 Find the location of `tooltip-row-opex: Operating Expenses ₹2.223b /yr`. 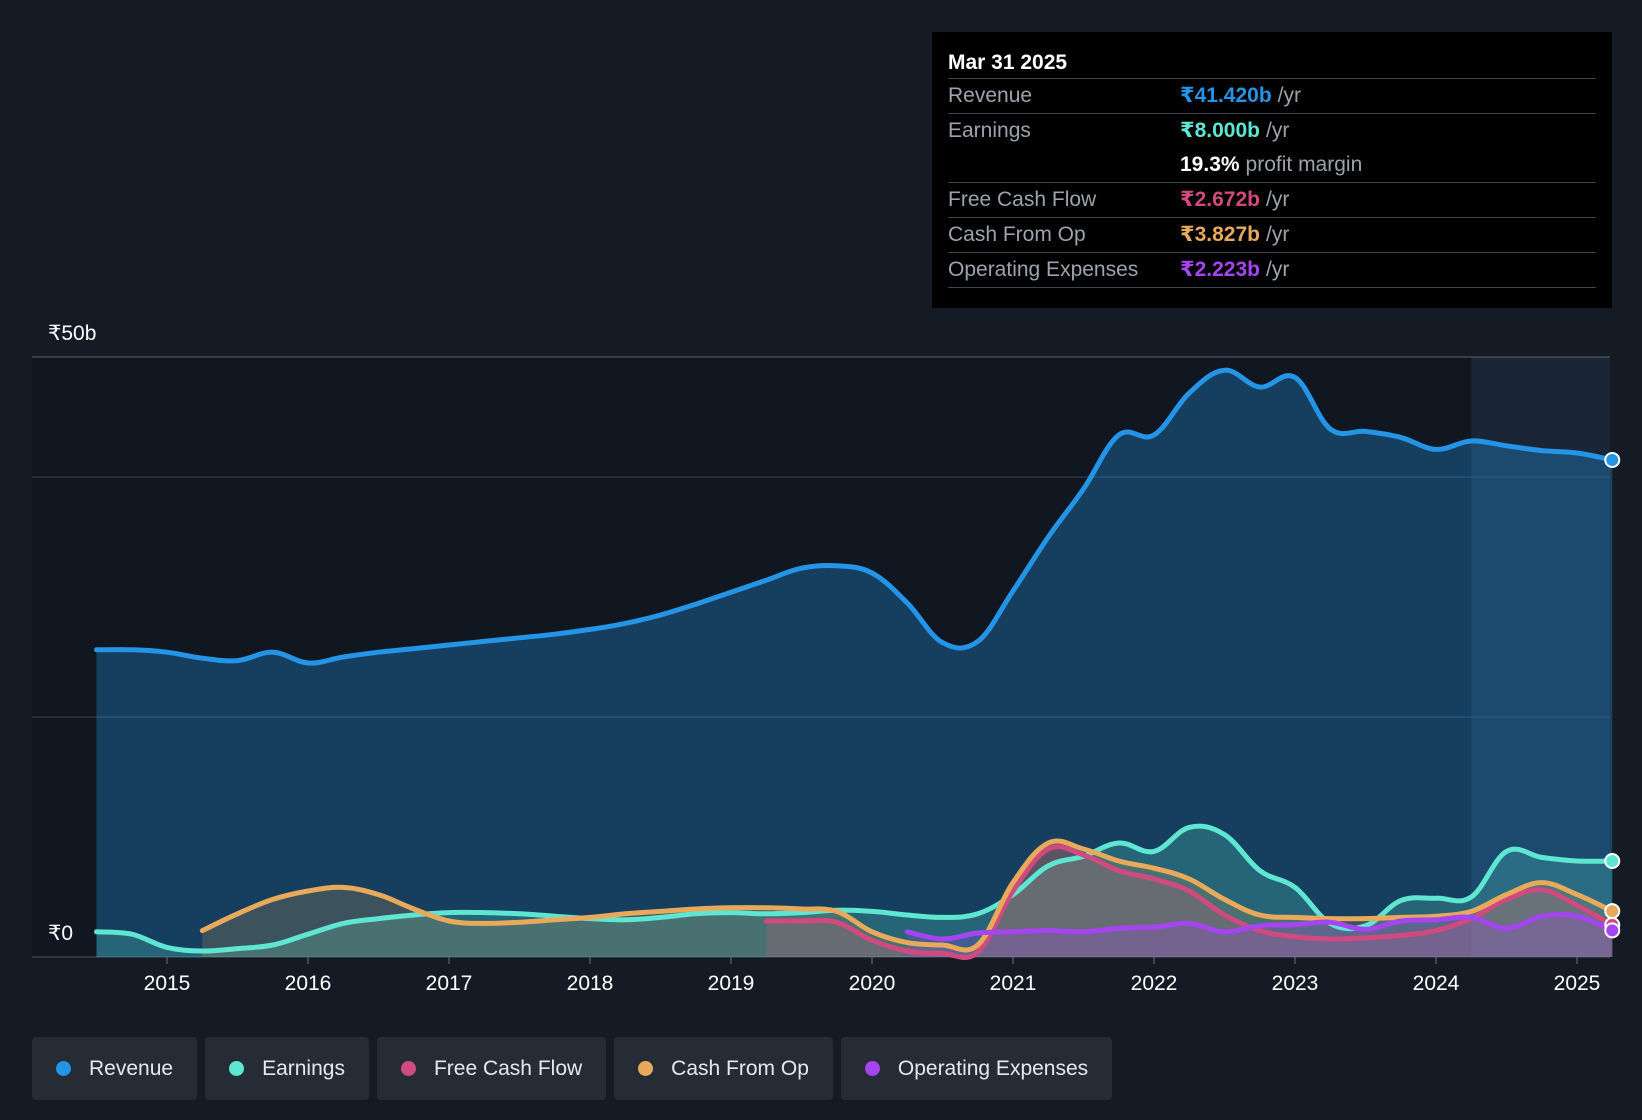

tooltip-row-opex: Operating Expenses ₹2.223b /yr is located at coordinates (1272, 269).